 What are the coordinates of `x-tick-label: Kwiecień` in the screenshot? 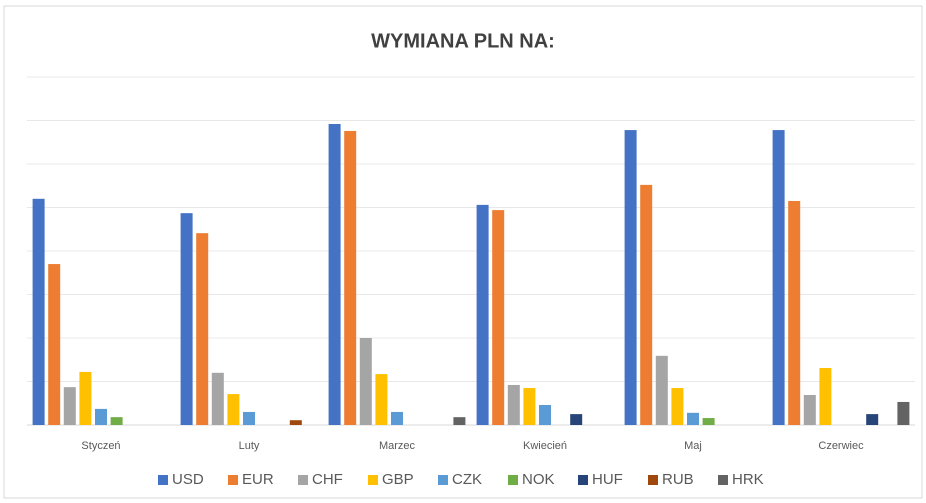 It's located at (545, 446).